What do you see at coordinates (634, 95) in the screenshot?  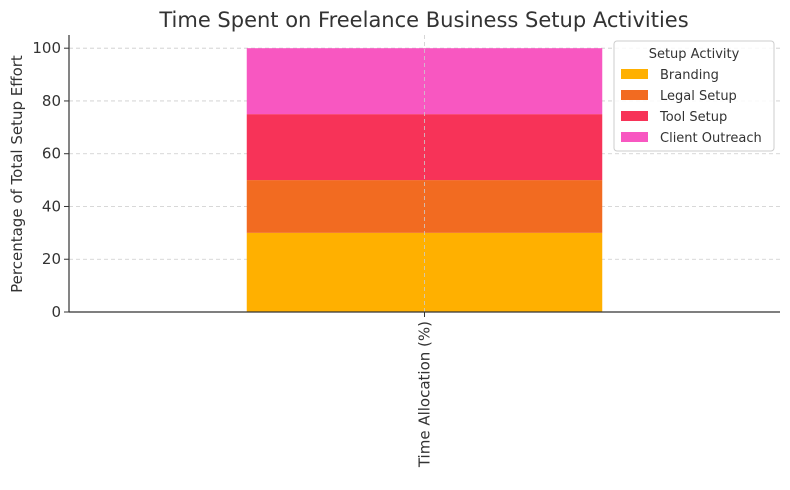 I see `legend-swatch-legal-setup` at bounding box center [634, 95].